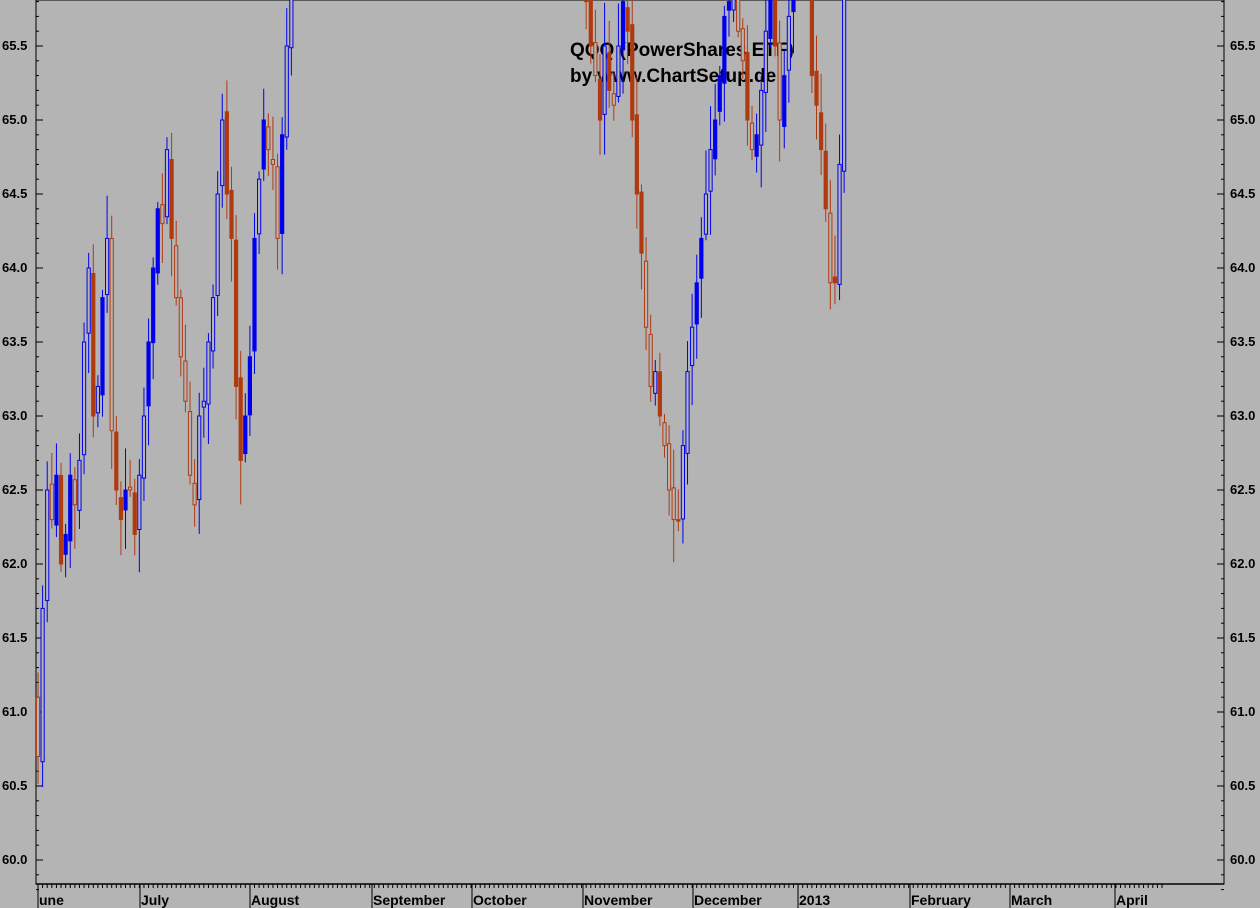  Describe the element at coordinates (275, 900) in the screenshot. I see `x-month-label: August` at that location.